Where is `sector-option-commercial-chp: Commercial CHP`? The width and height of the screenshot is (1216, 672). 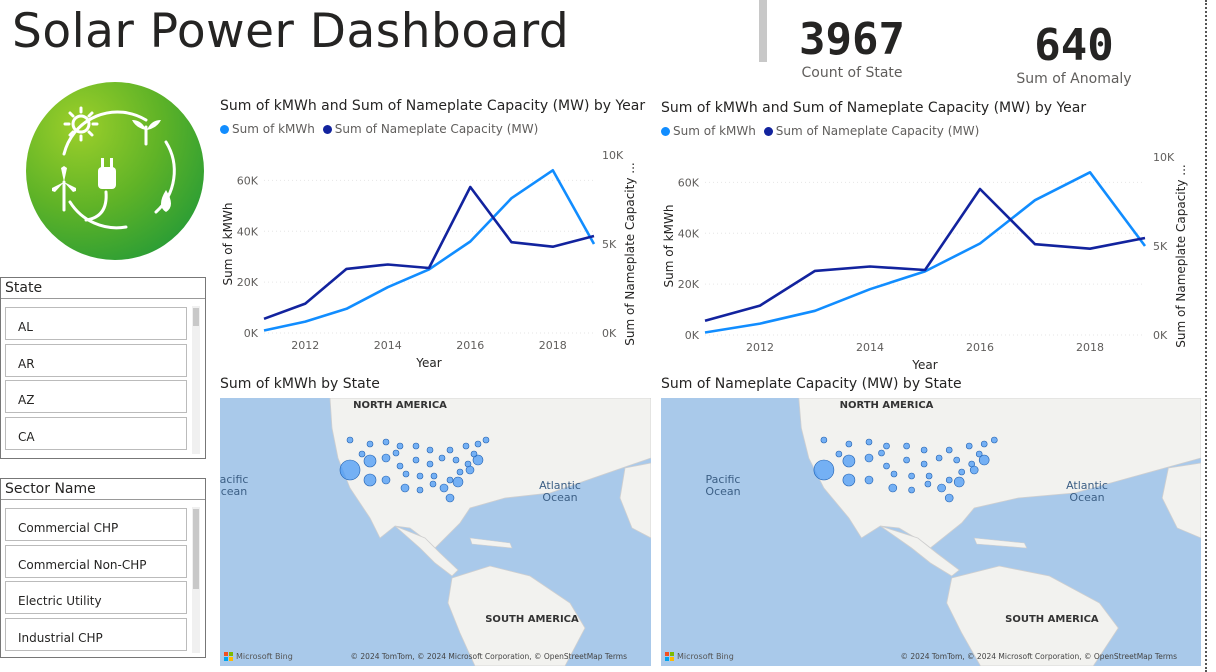 sector-option-commercial-chp: Commercial CHP is located at coordinates (96, 524).